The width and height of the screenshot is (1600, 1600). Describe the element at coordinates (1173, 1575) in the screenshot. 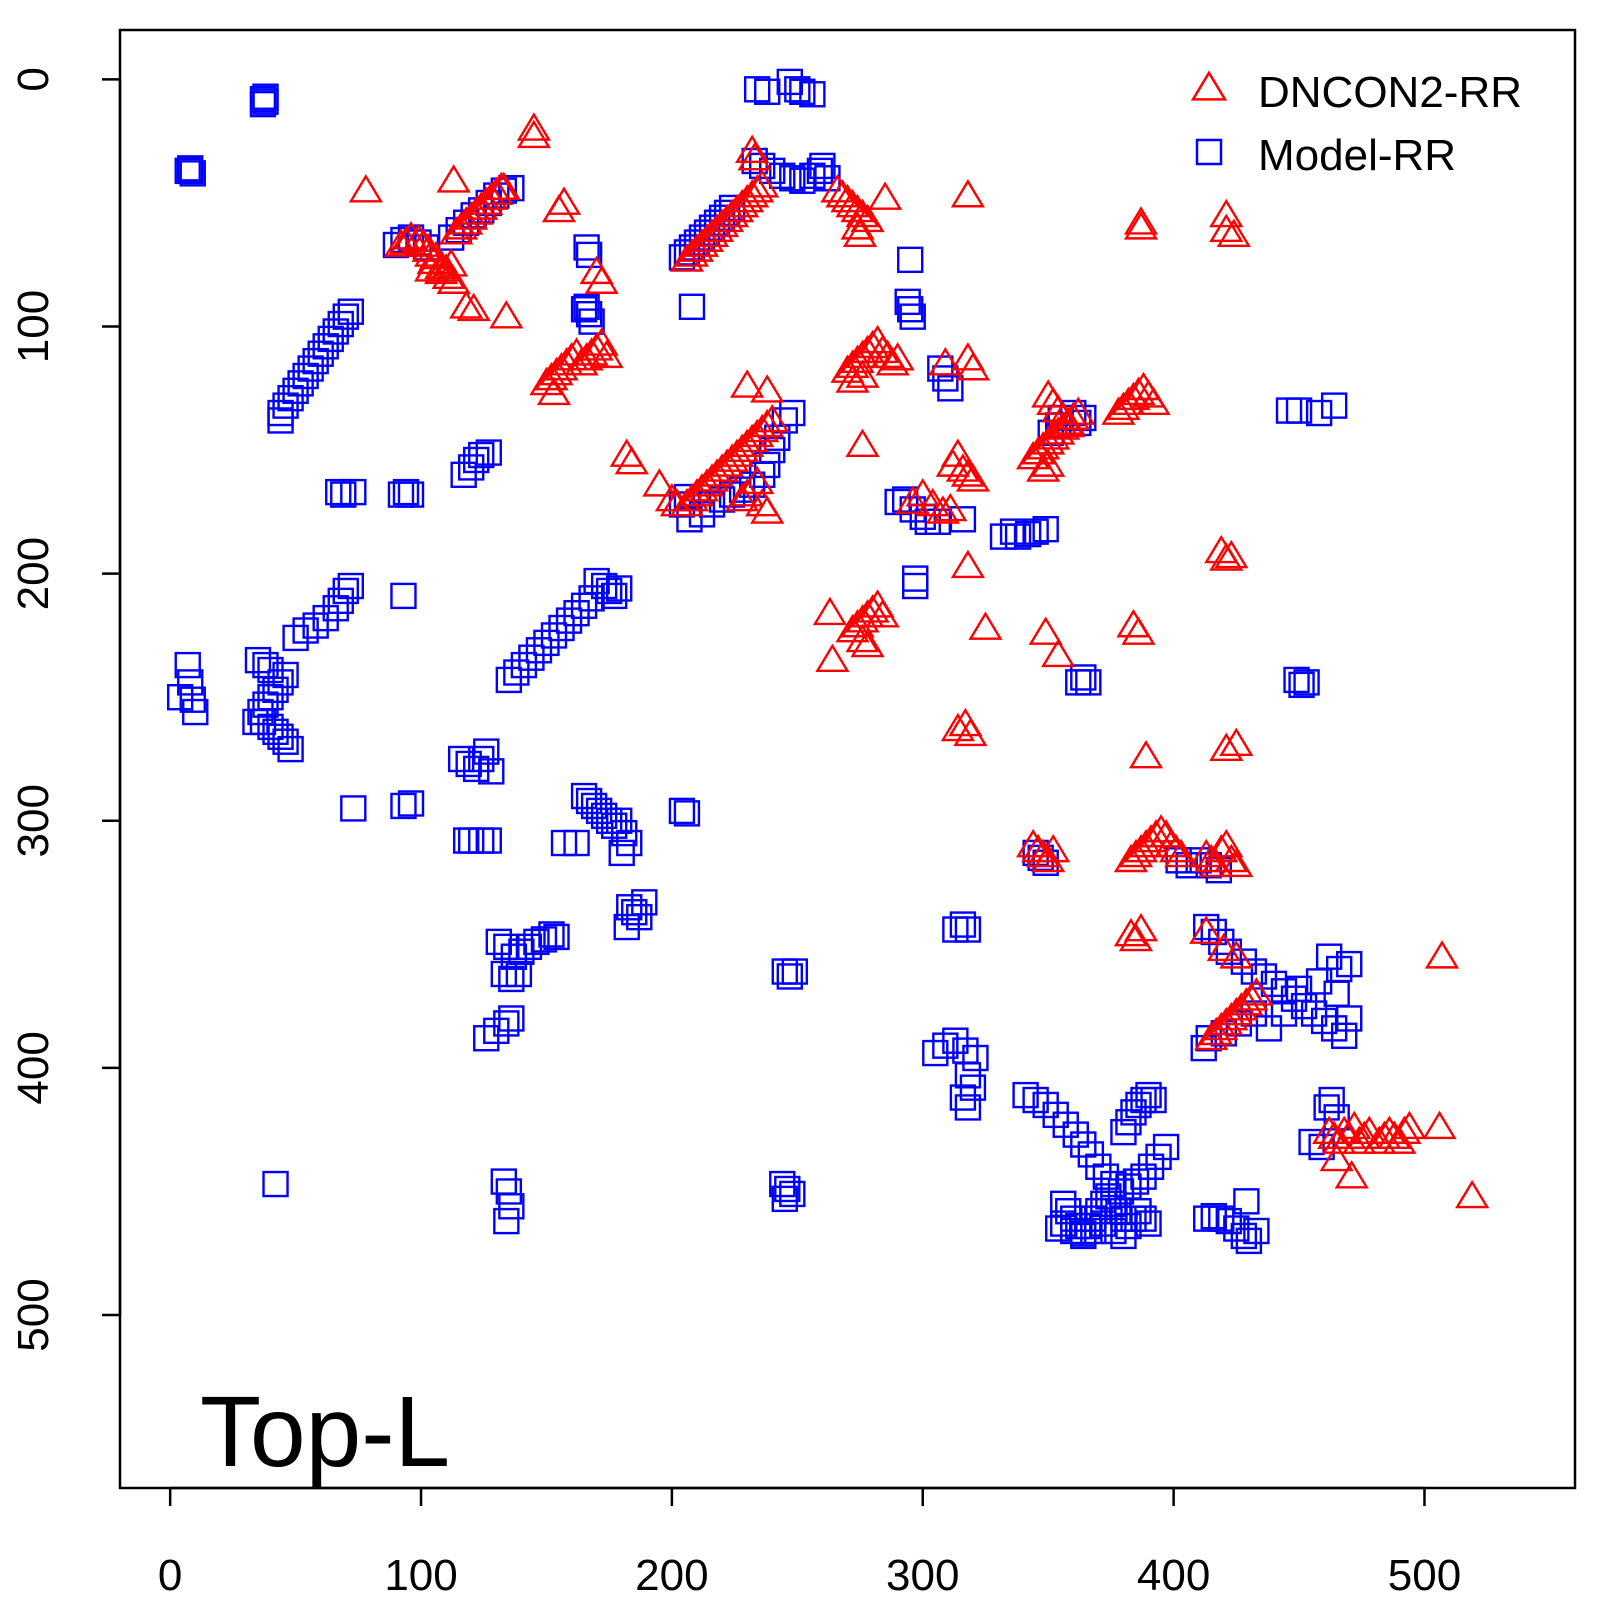

I see `x-tick-label: 400` at that location.